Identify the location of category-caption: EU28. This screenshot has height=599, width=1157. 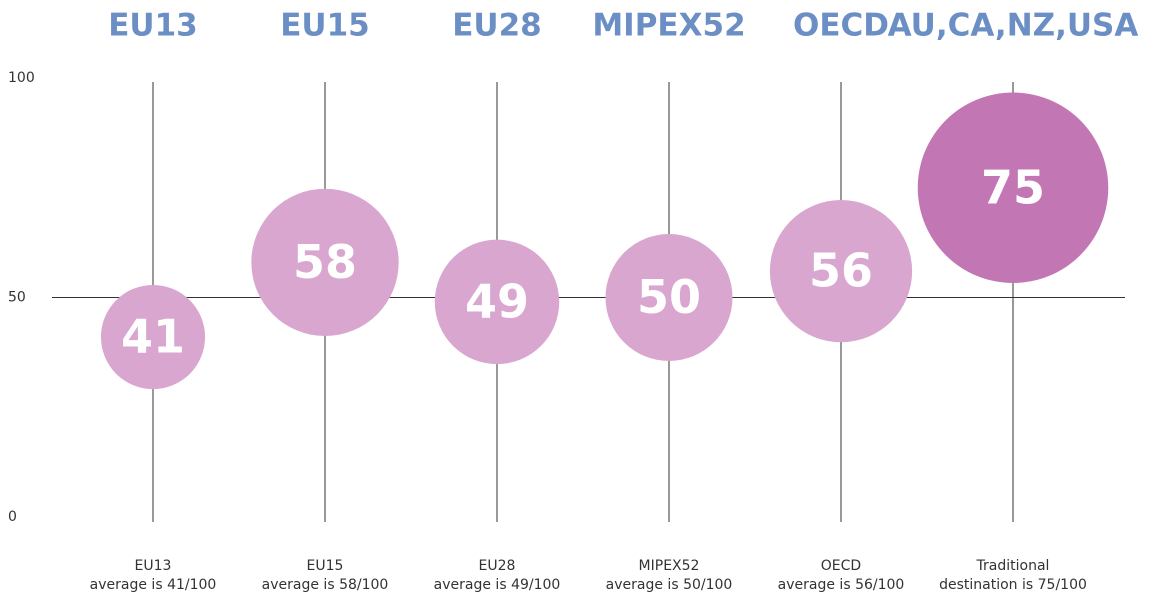
(497, 566).